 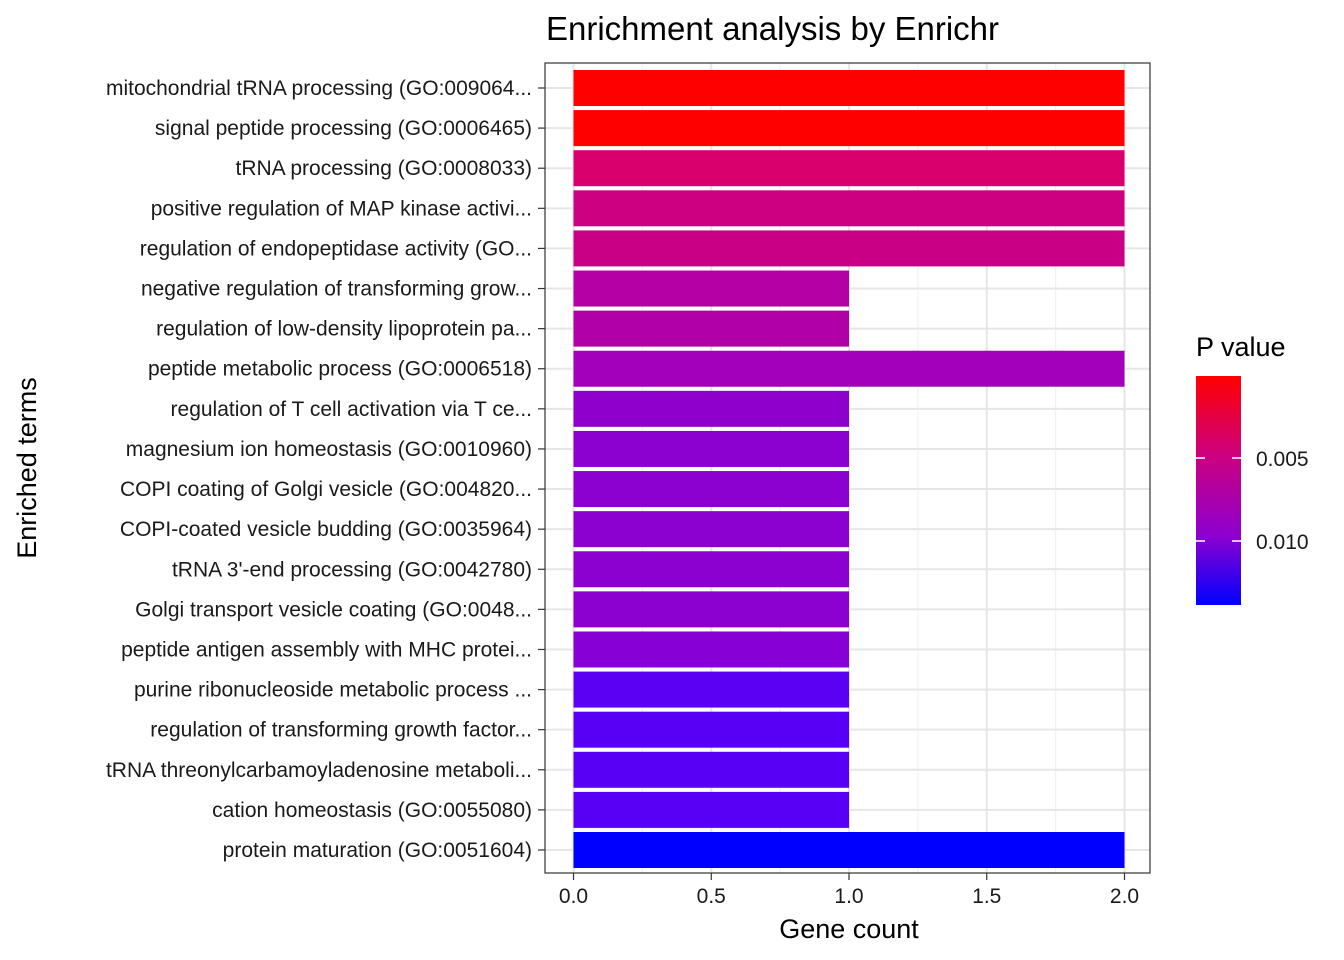 I want to click on x-tick-label: 1.5, so click(x=986, y=896).